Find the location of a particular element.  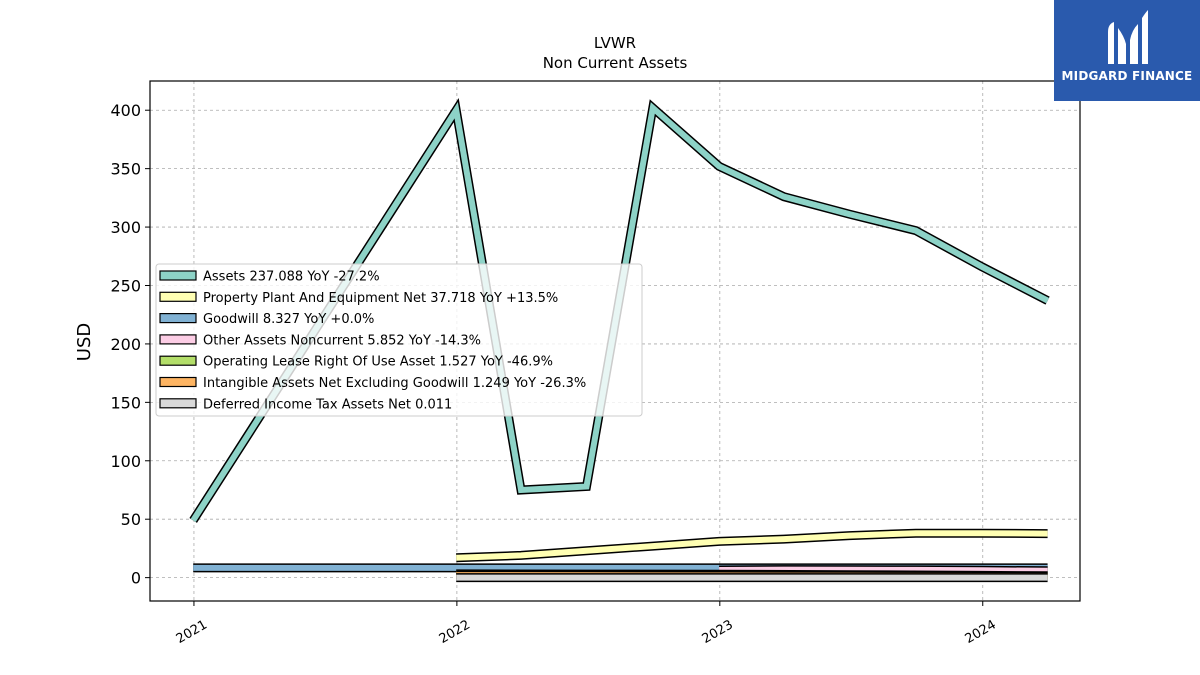

y-tick-label: 200 is located at coordinates (125, 344).